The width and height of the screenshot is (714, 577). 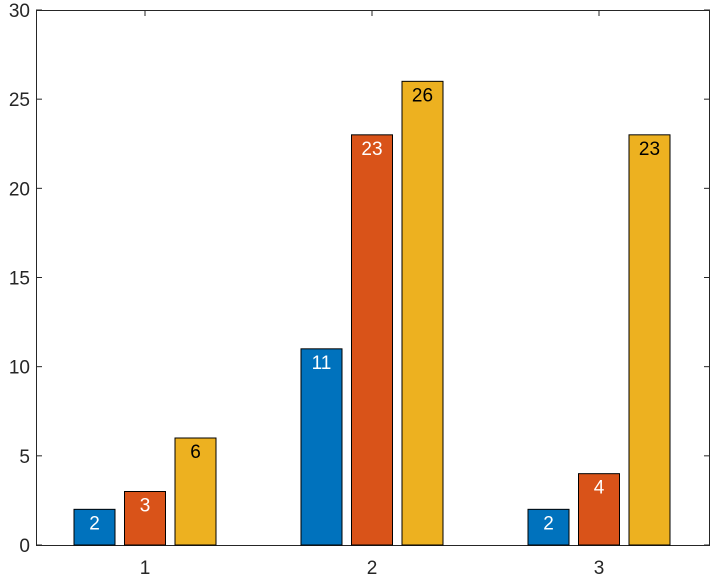 What do you see at coordinates (24, 457) in the screenshot?
I see `y-tick-label: 5` at bounding box center [24, 457].